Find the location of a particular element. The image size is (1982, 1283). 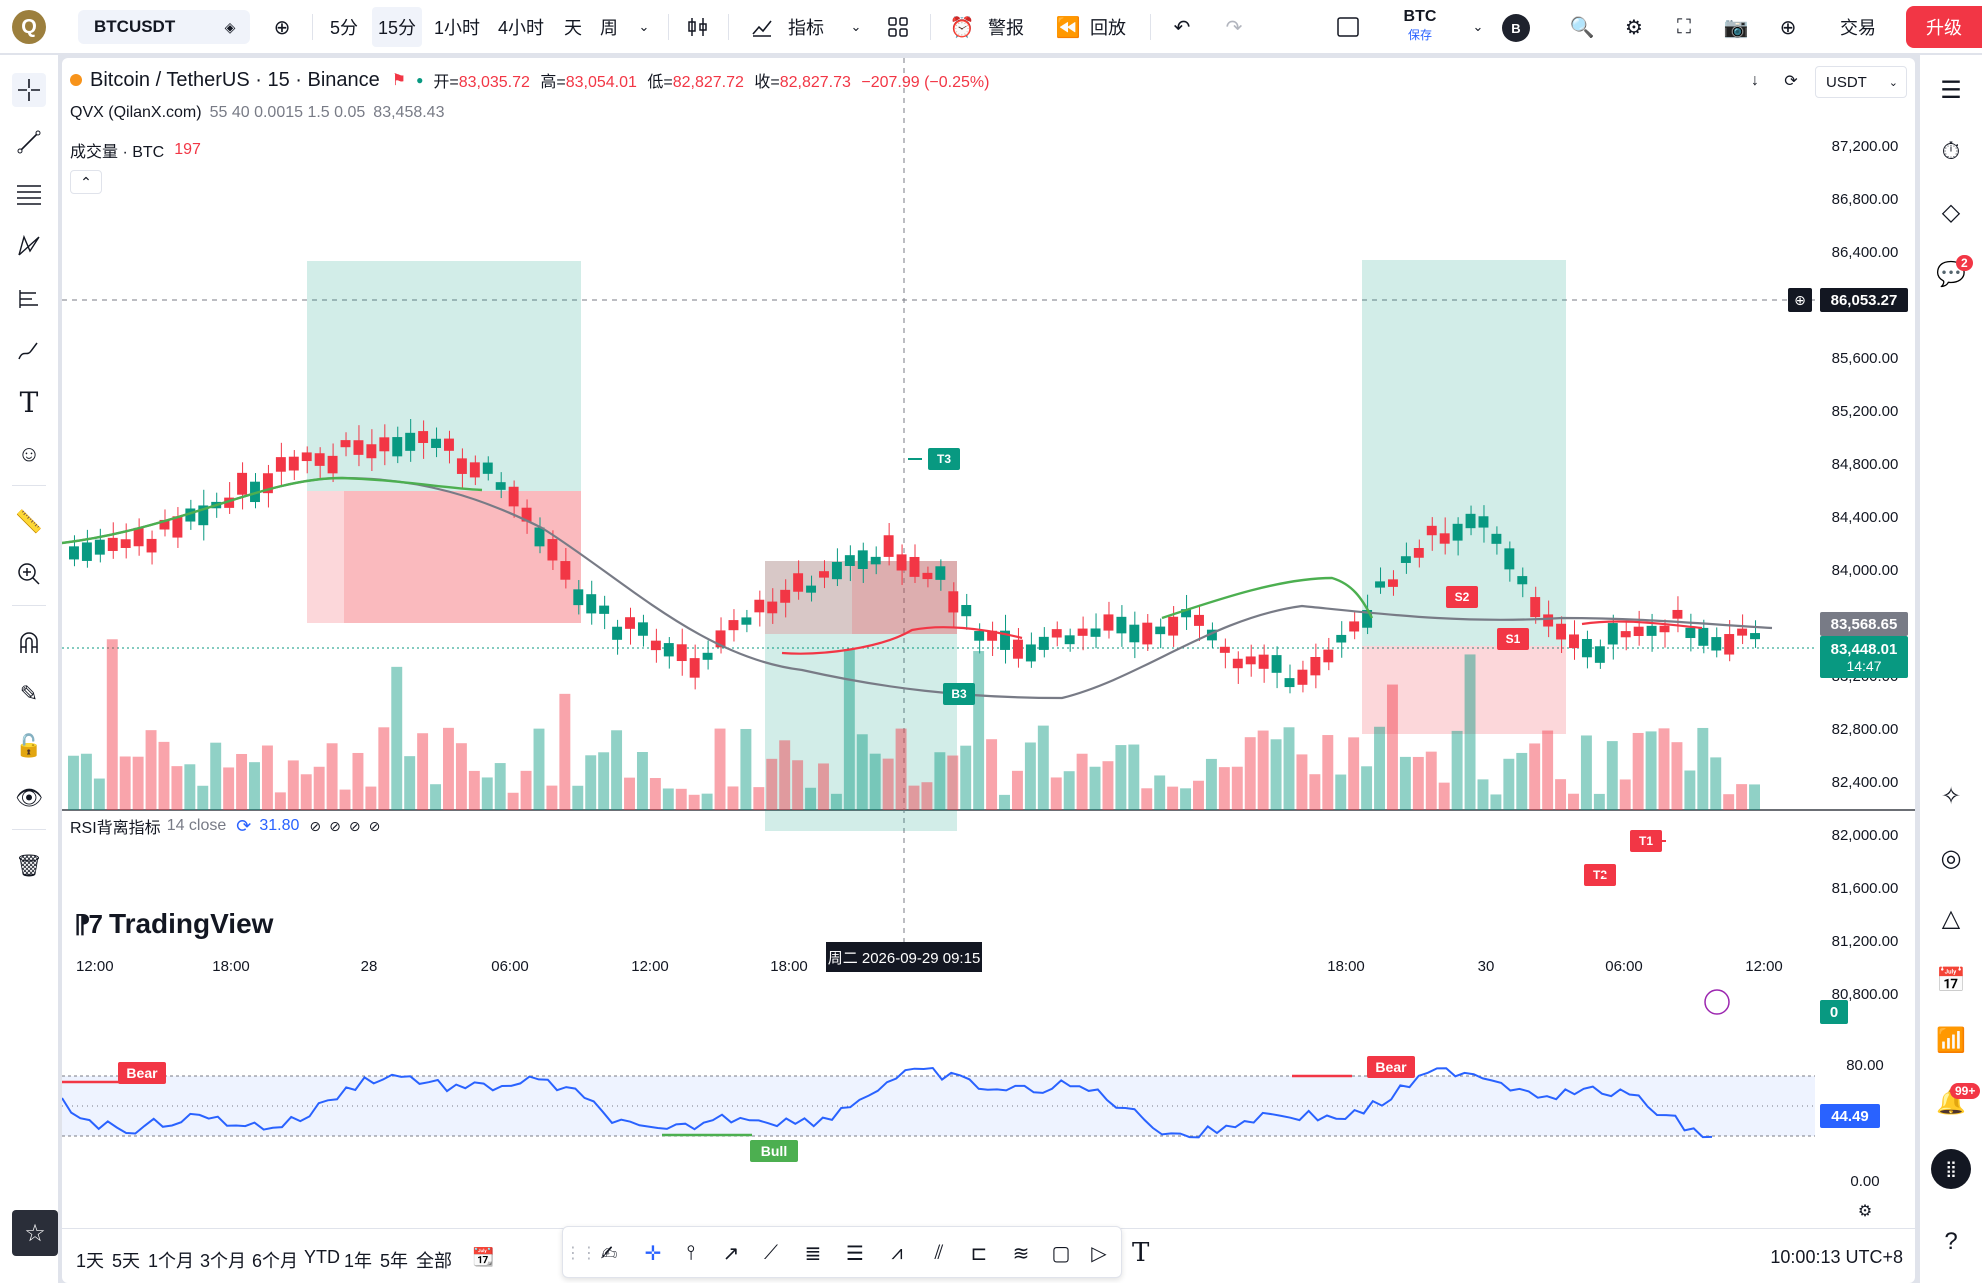

favorites-star-icon: ☆ is located at coordinates (35, 1233).